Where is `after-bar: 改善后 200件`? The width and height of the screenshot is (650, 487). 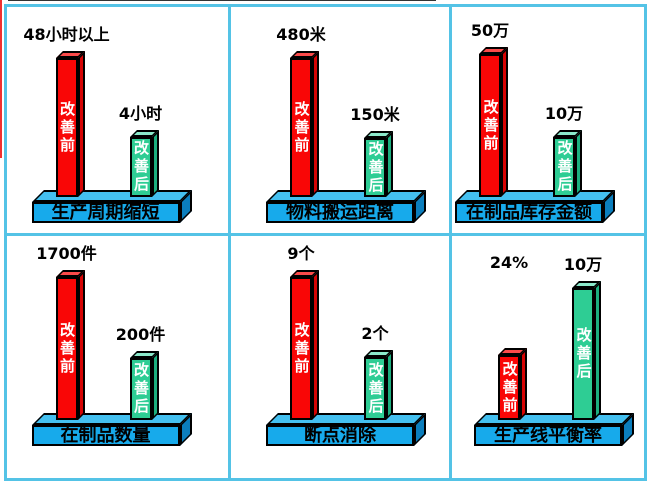
after-bar: 改善后 200件 is located at coordinates (140, 373).